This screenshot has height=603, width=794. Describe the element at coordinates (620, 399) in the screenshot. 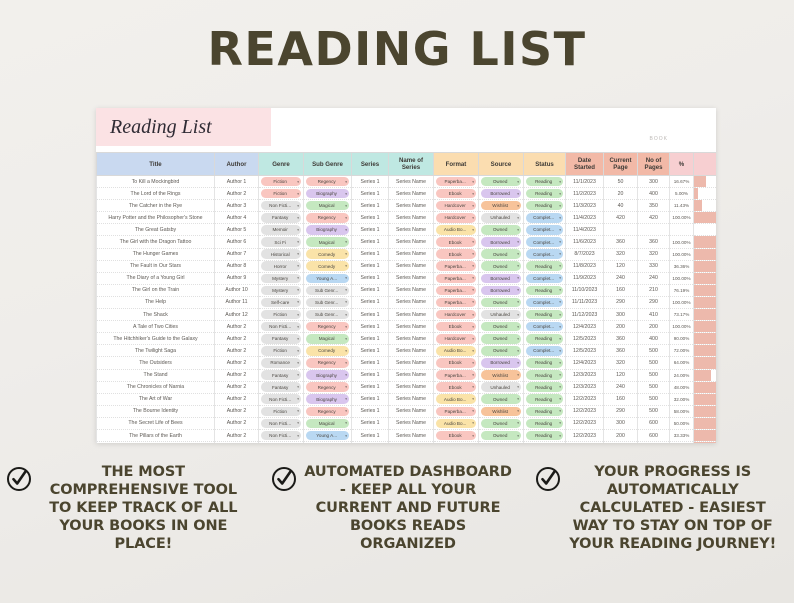

I see `cell-current-page: 160` at that location.